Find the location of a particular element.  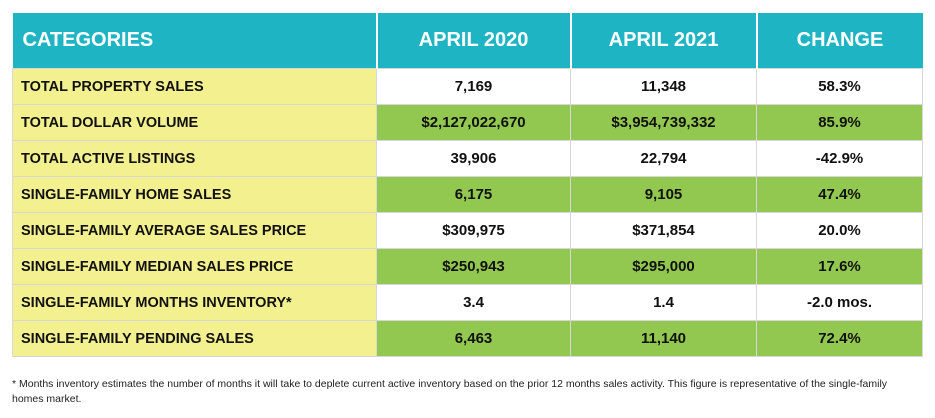

row-category: TOTAL DOLLAR VOLUME is located at coordinates (194, 122).